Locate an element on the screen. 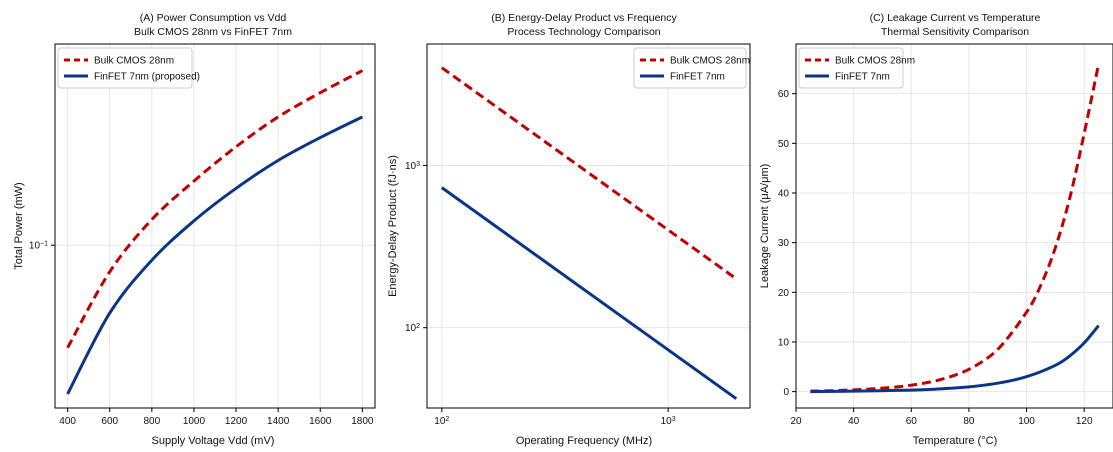 This screenshot has width=1113, height=452. y-tick-label: 10 is located at coordinates (784, 342).